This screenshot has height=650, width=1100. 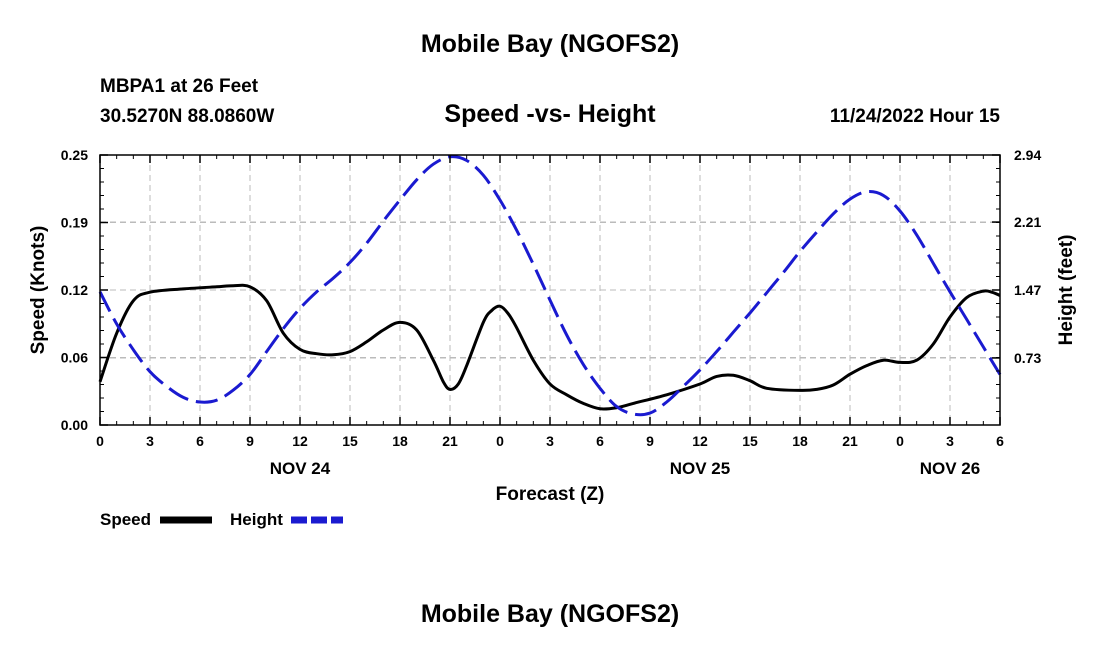 What do you see at coordinates (179, 86) in the screenshot?
I see `station-label: MBPA1 at 26 Feet` at bounding box center [179, 86].